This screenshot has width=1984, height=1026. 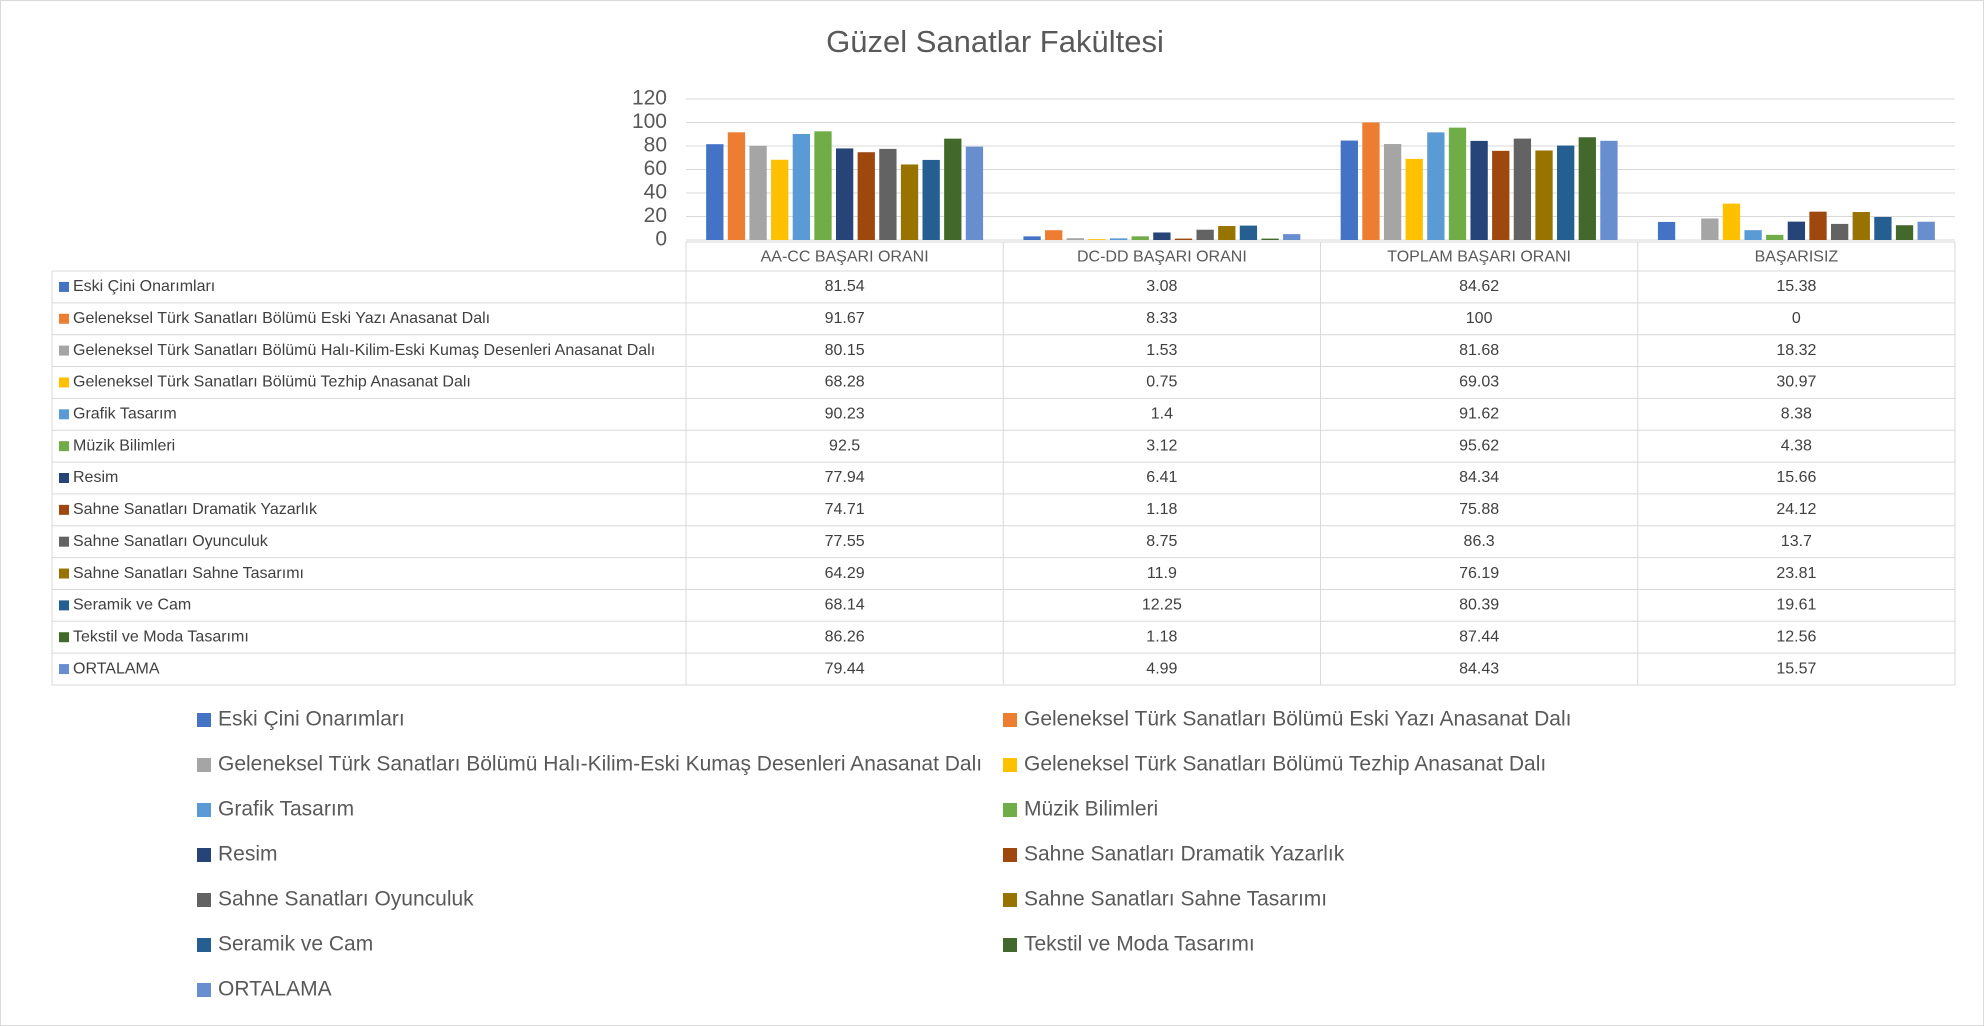 What do you see at coordinates (1479, 414) in the screenshot?
I see `table-value: 91.62` at bounding box center [1479, 414].